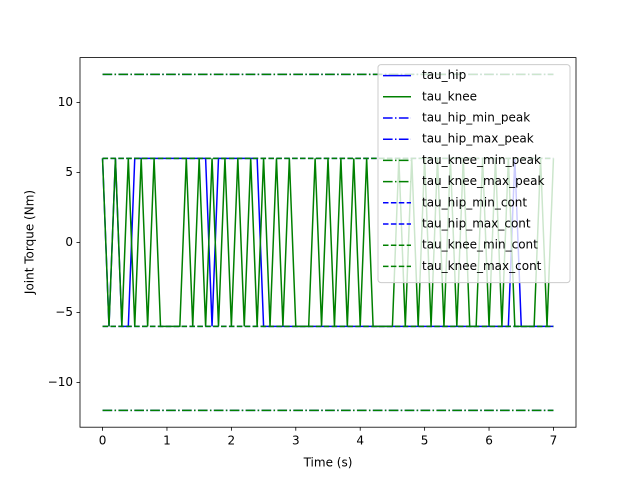  Describe the element at coordinates (103, 441) in the screenshot. I see `x-tick-label: 0` at that location.